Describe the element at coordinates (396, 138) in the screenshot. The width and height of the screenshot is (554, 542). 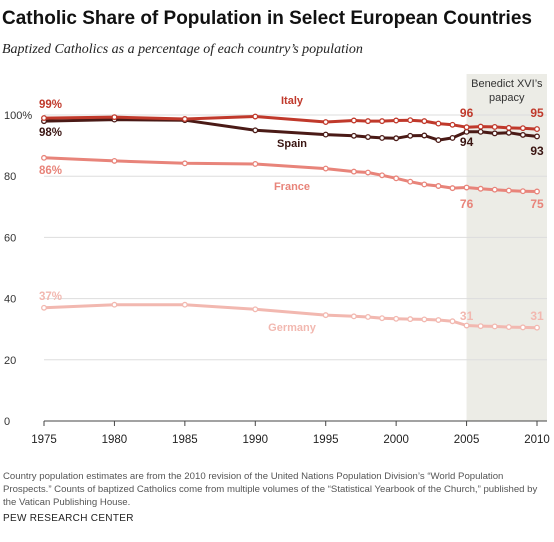
I see `data-point-spain-2000` at that location.